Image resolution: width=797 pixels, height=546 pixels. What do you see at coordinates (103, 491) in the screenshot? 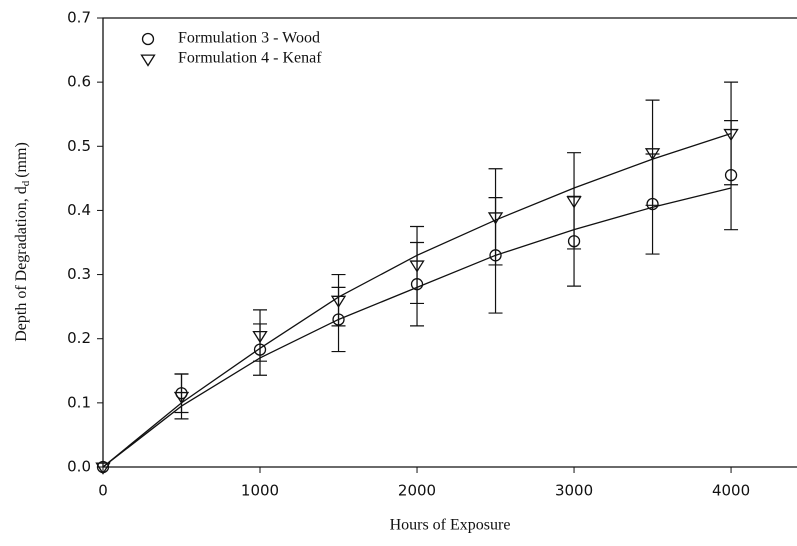
I see `x-tick-label: 0` at bounding box center [103, 491].